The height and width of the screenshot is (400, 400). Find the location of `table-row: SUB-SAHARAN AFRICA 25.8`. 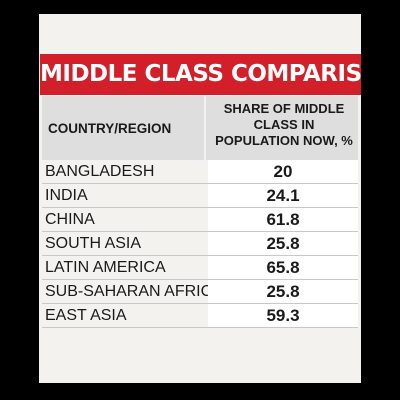

table-row: SUB-SAHARAN AFRICA 25.8 is located at coordinates (200, 292).